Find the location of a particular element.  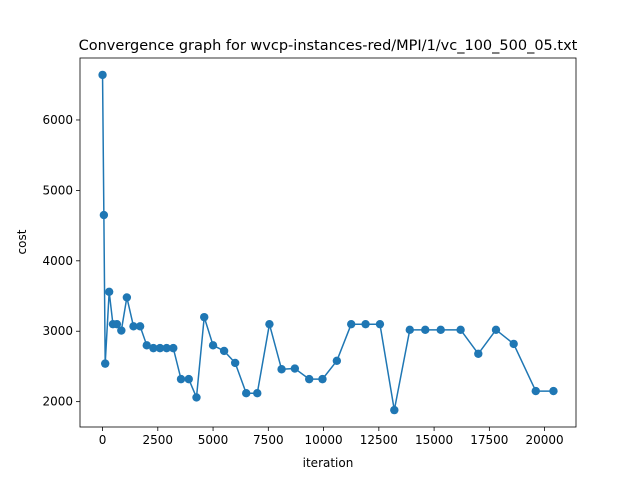

y-tick-label: 5000 is located at coordinates (57, 190).